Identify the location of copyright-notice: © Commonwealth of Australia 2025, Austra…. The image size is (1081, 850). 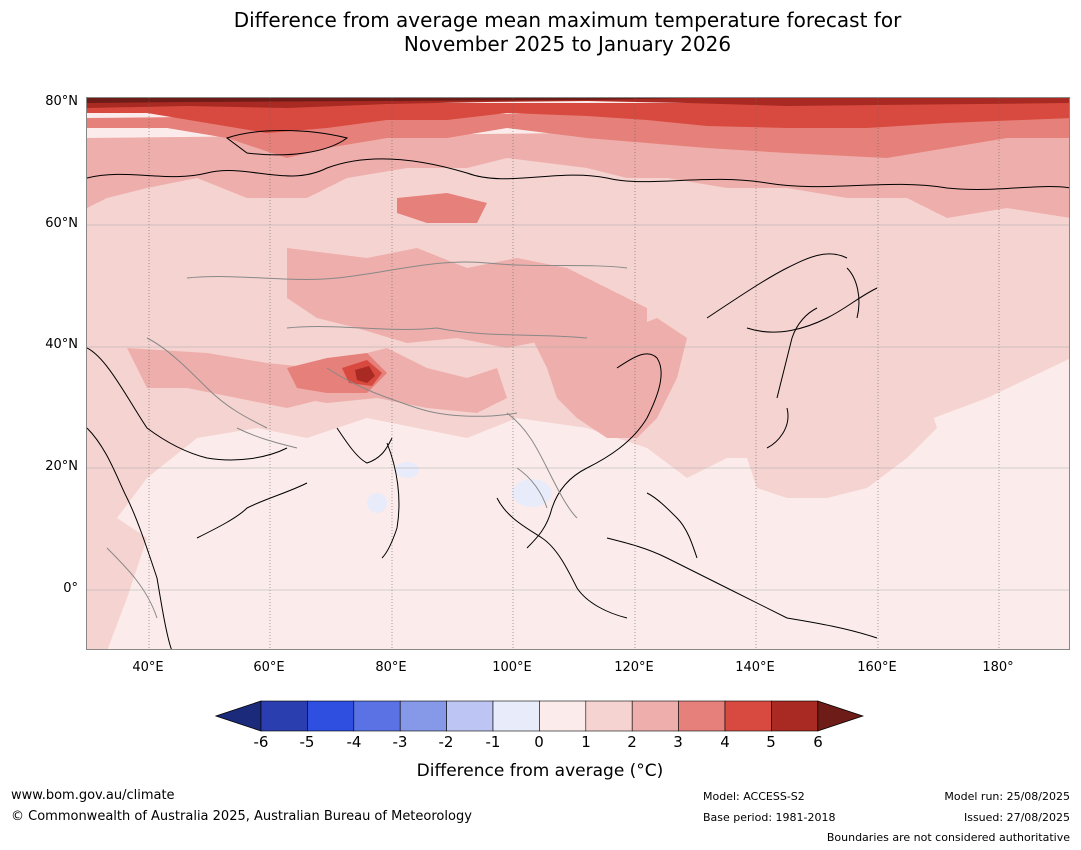
(241, 816).